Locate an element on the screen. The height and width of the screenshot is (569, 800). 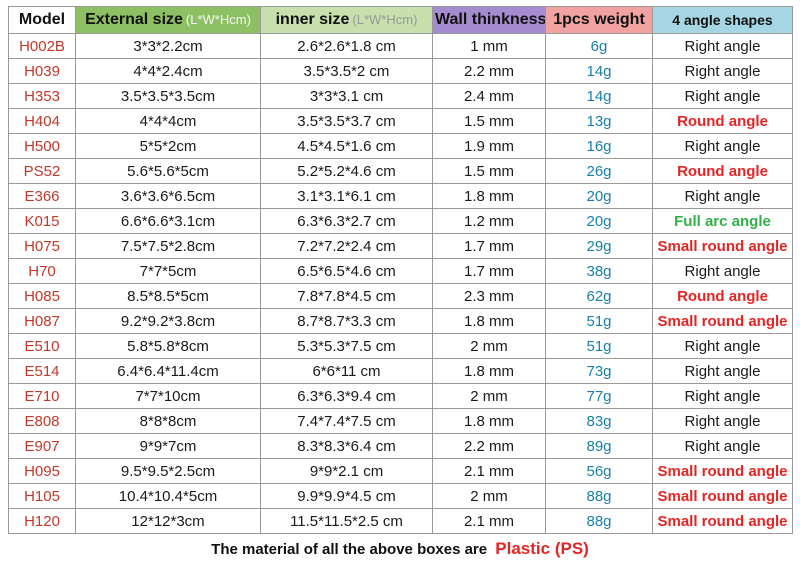
model-cell: E510 is located at coordinates (42, 346).